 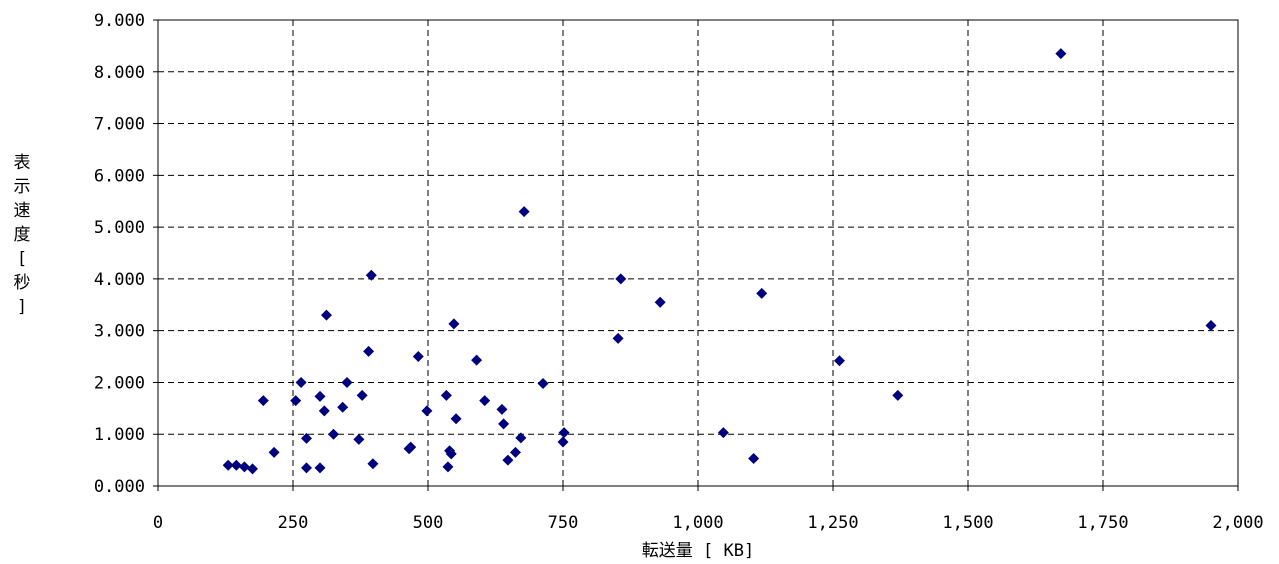 I want to click on x-tick-label: 0, so click(x=158, y=523).